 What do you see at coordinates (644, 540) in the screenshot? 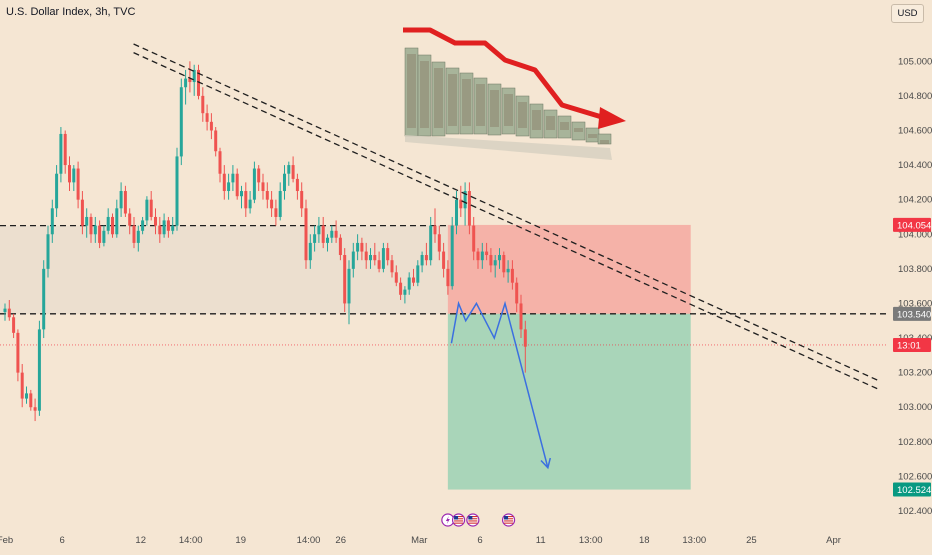
I see `x-tick-label: 18` at bounding box center [644, 540].